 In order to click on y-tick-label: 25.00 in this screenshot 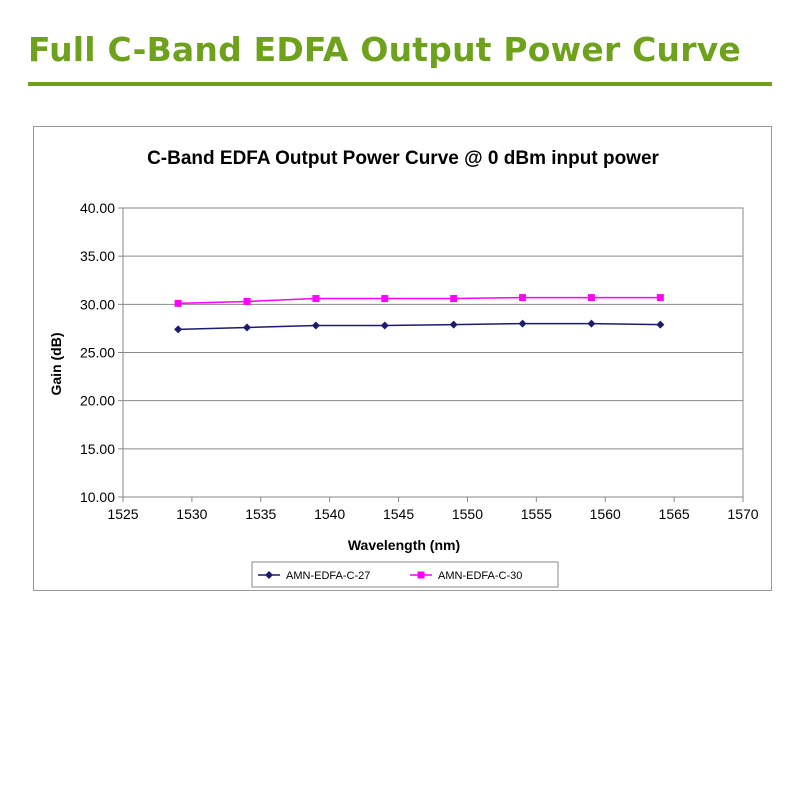, I will do `click(97, 353)`.